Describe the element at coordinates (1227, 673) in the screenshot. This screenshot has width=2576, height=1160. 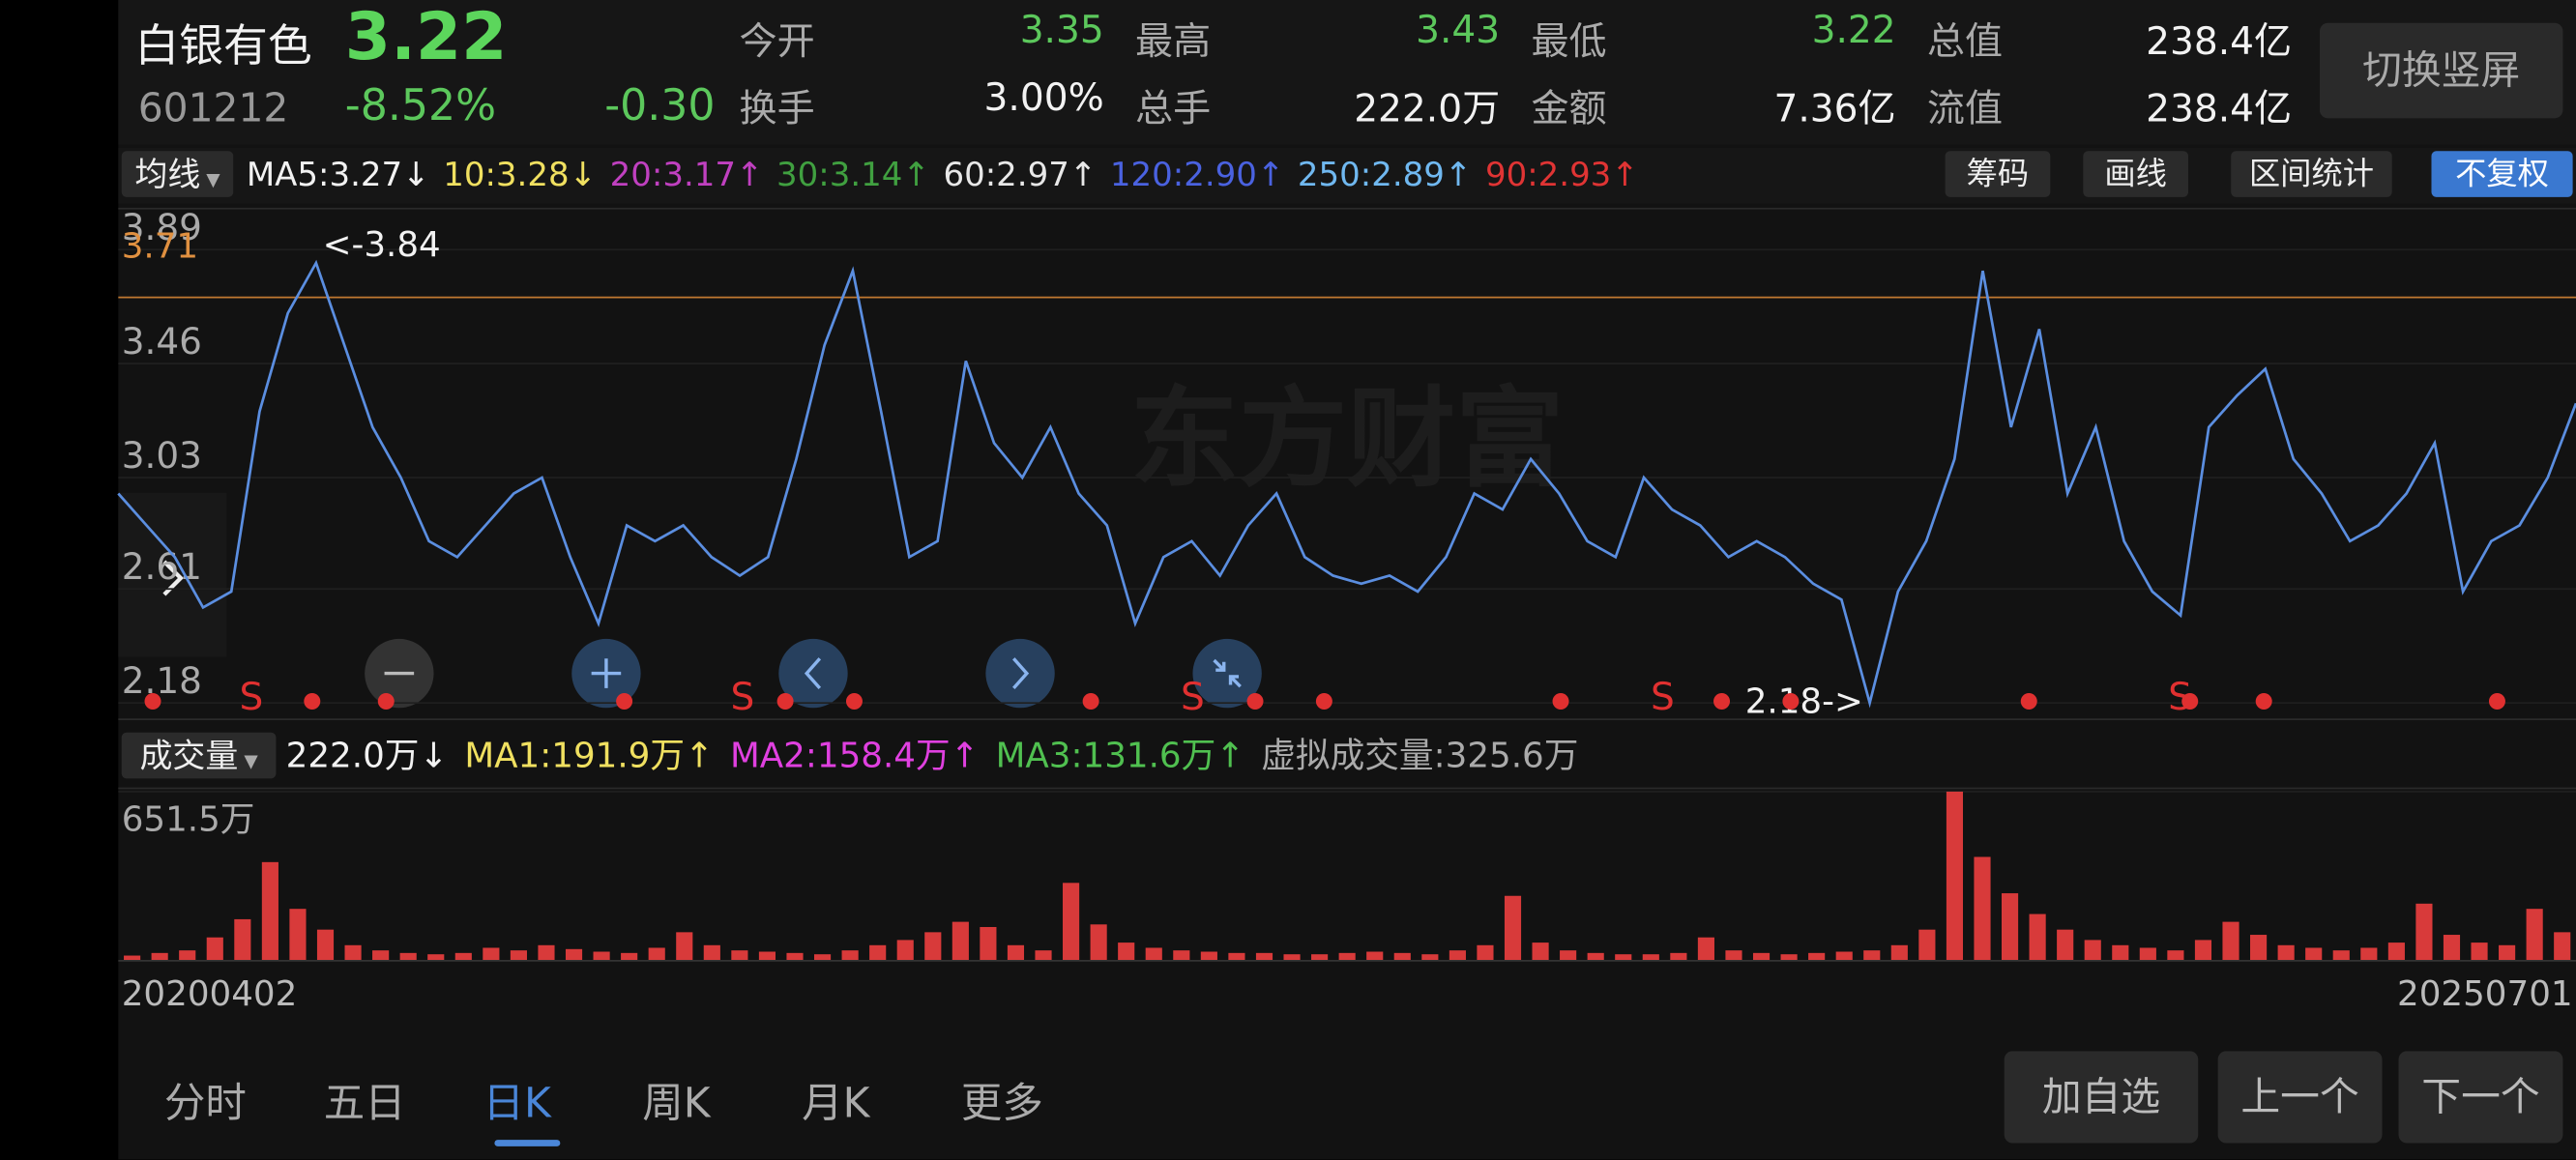
I see `reset` at that location.